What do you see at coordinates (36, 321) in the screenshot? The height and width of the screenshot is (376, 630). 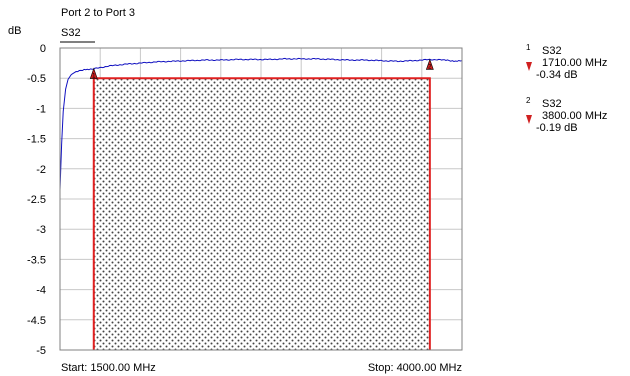 I see `y-tick-label: -4.5` at bounding box center [36, 321].